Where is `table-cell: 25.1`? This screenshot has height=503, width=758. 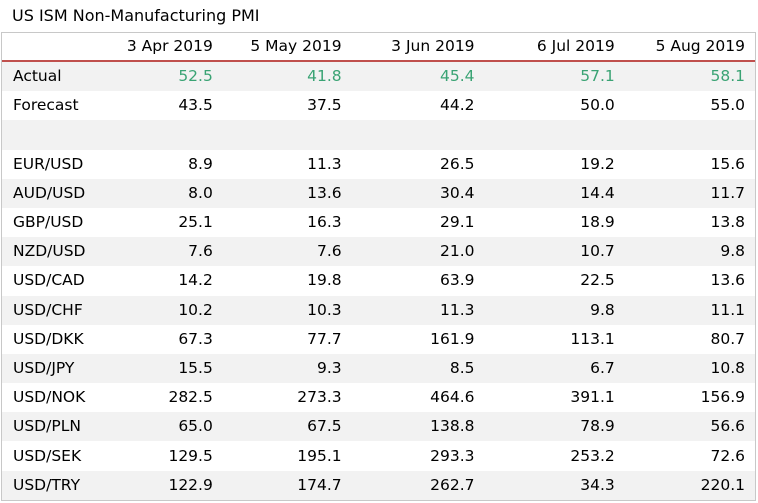 table-cell: 25.1 is located at coordinates (157, 222).